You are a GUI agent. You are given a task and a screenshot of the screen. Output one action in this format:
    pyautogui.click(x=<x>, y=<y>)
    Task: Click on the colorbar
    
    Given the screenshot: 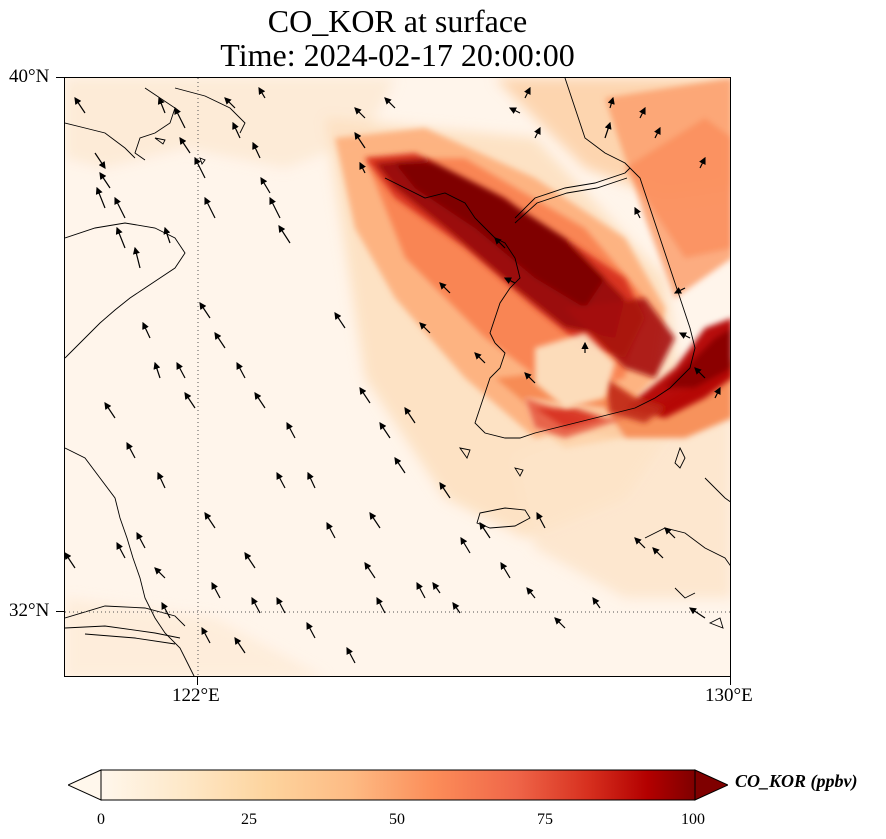 What is the action you would take?
    pyautogui.click(x=398, y=785)
    